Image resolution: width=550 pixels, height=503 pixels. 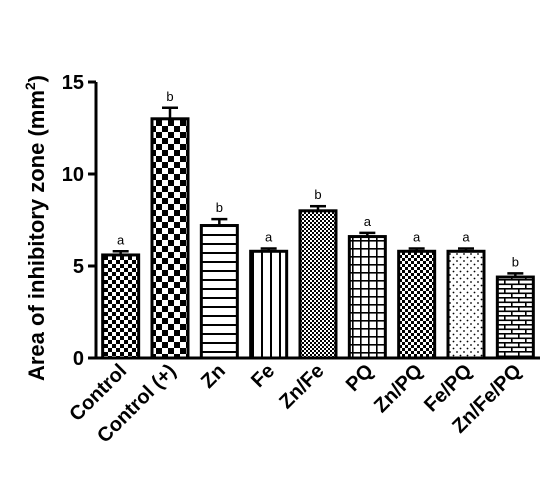 I want to click on x-tick-label: Zn/PQ, so click(x=398, y=388).